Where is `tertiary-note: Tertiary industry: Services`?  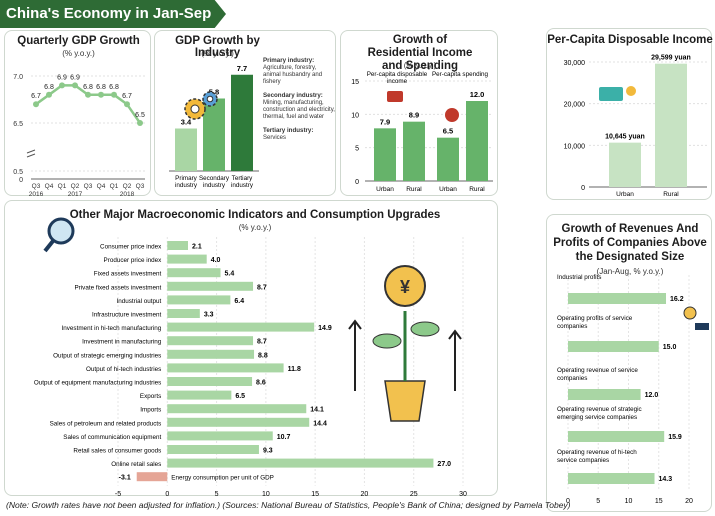 tertiary-note: Tertiary industry: Services is located at coordinates (299, 134).